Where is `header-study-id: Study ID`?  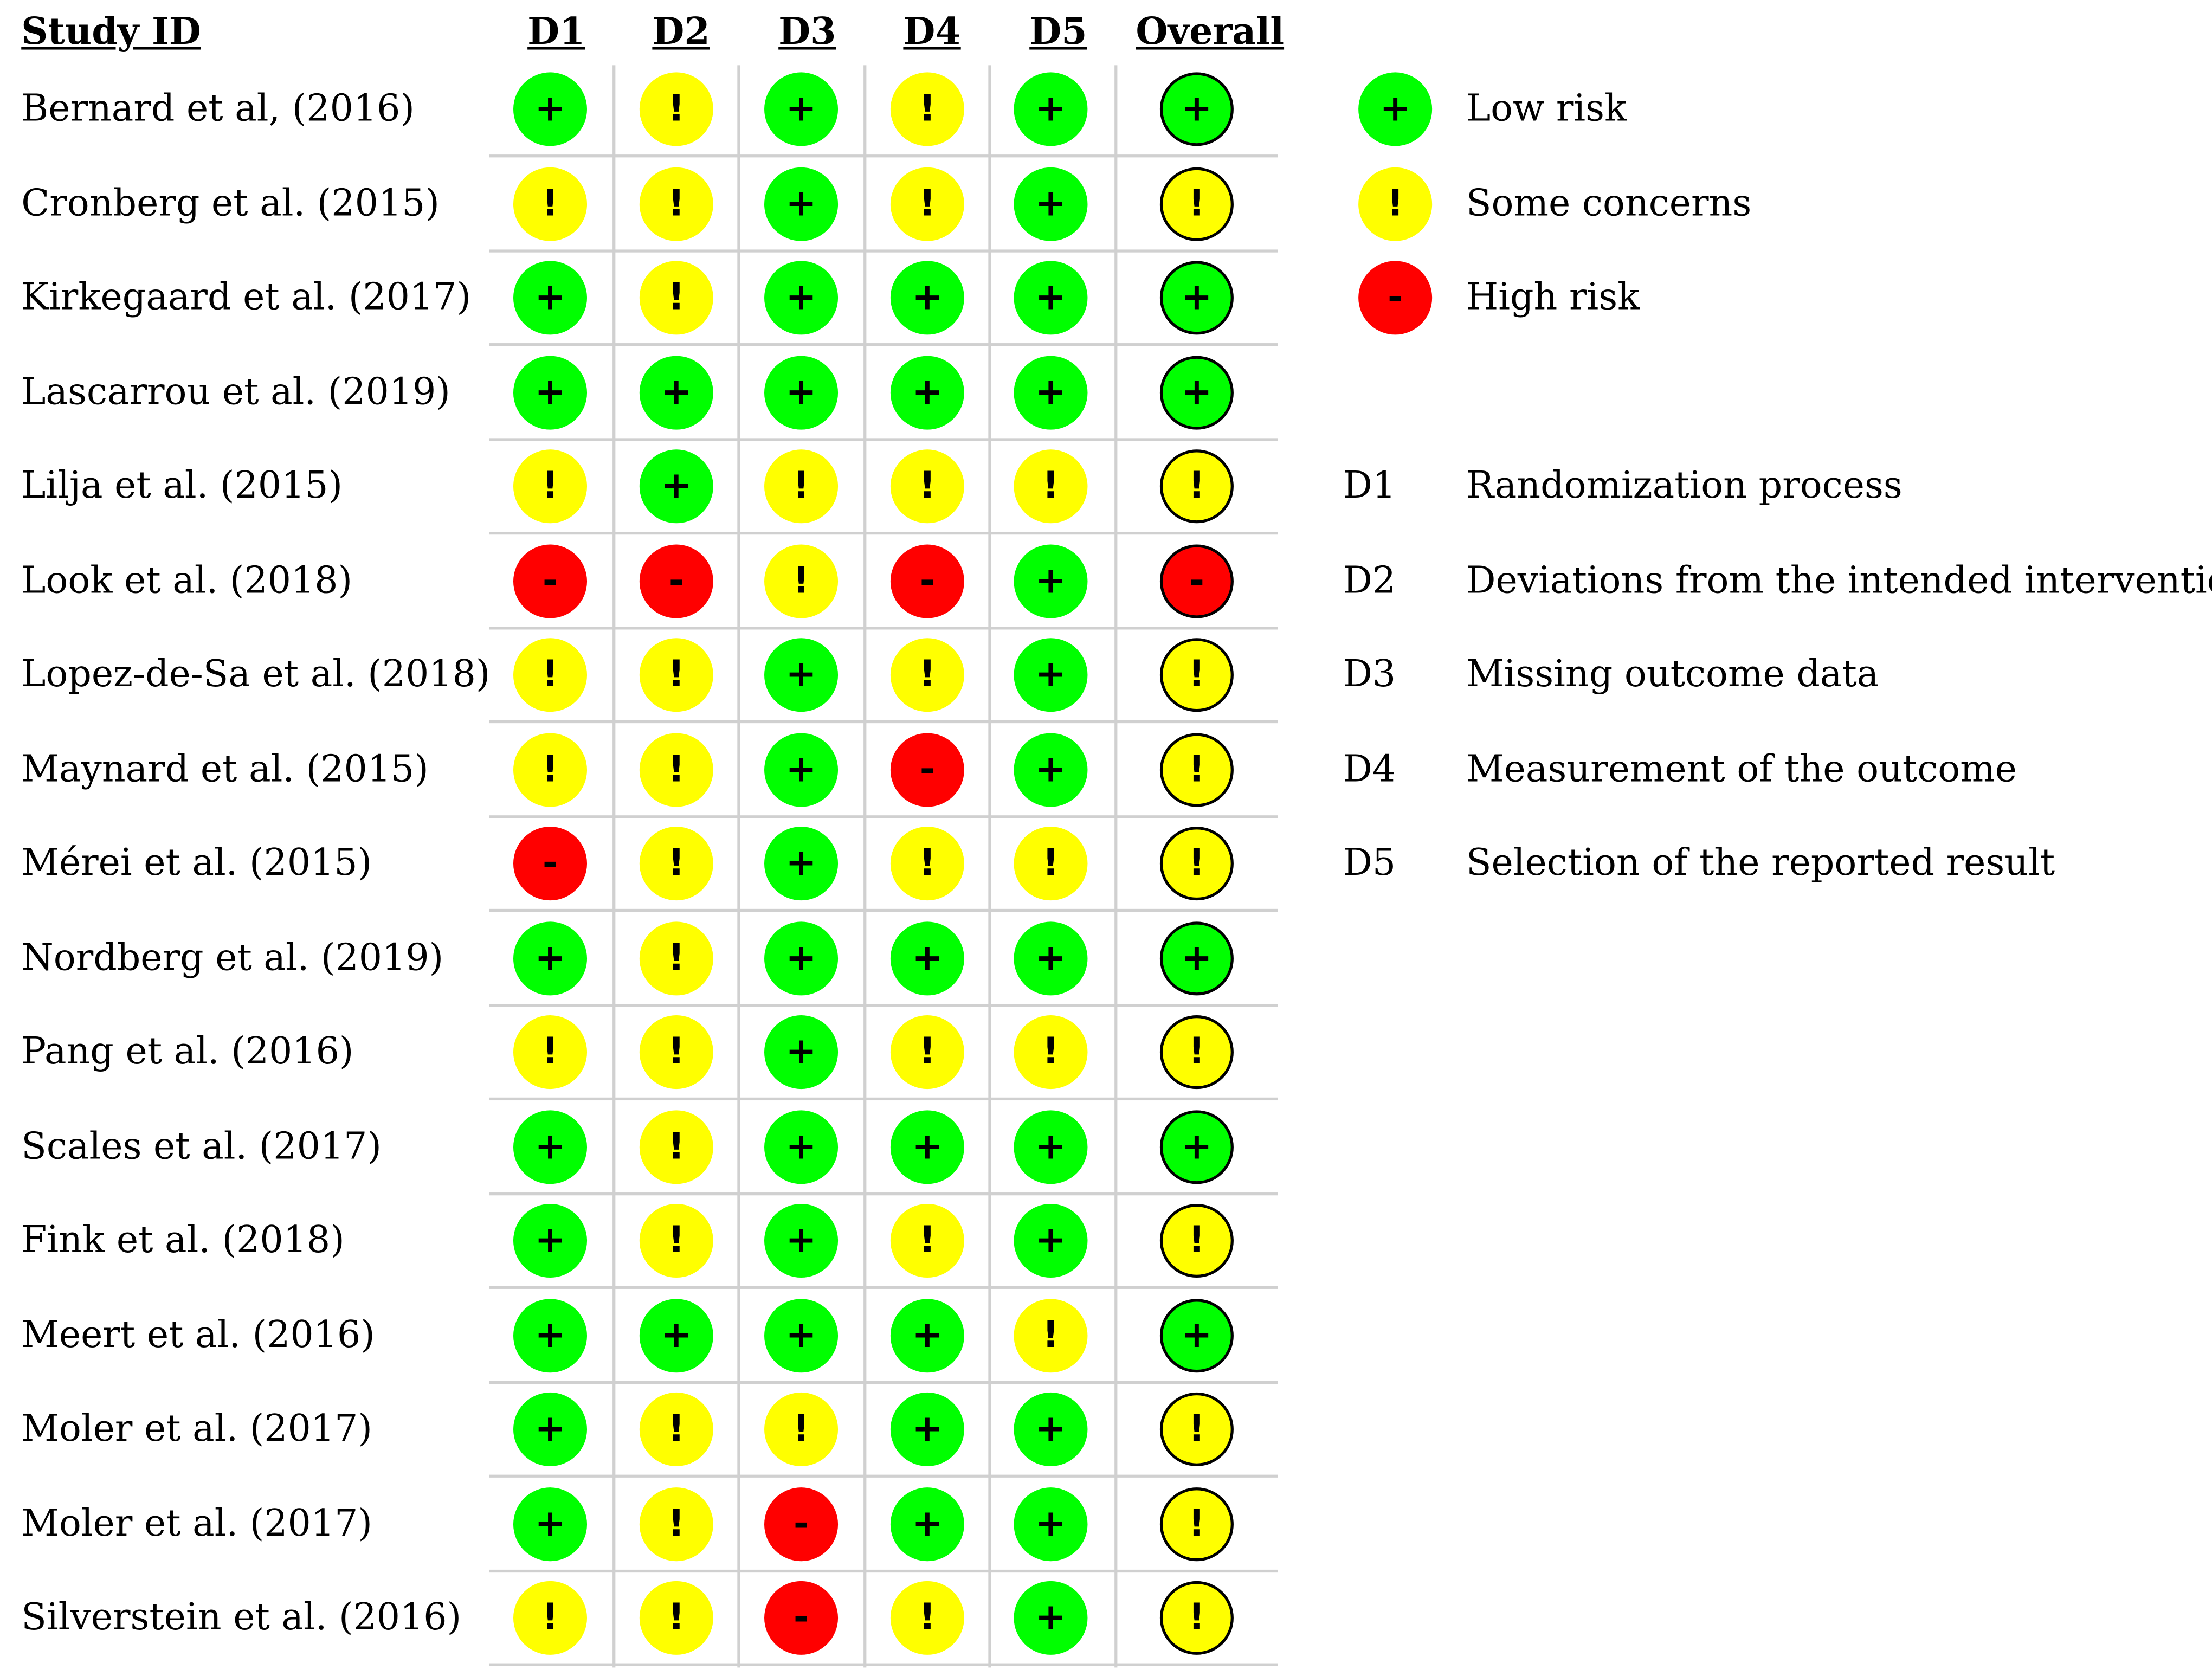 header-study-id: Study ID is located at coordinates (111, 32).